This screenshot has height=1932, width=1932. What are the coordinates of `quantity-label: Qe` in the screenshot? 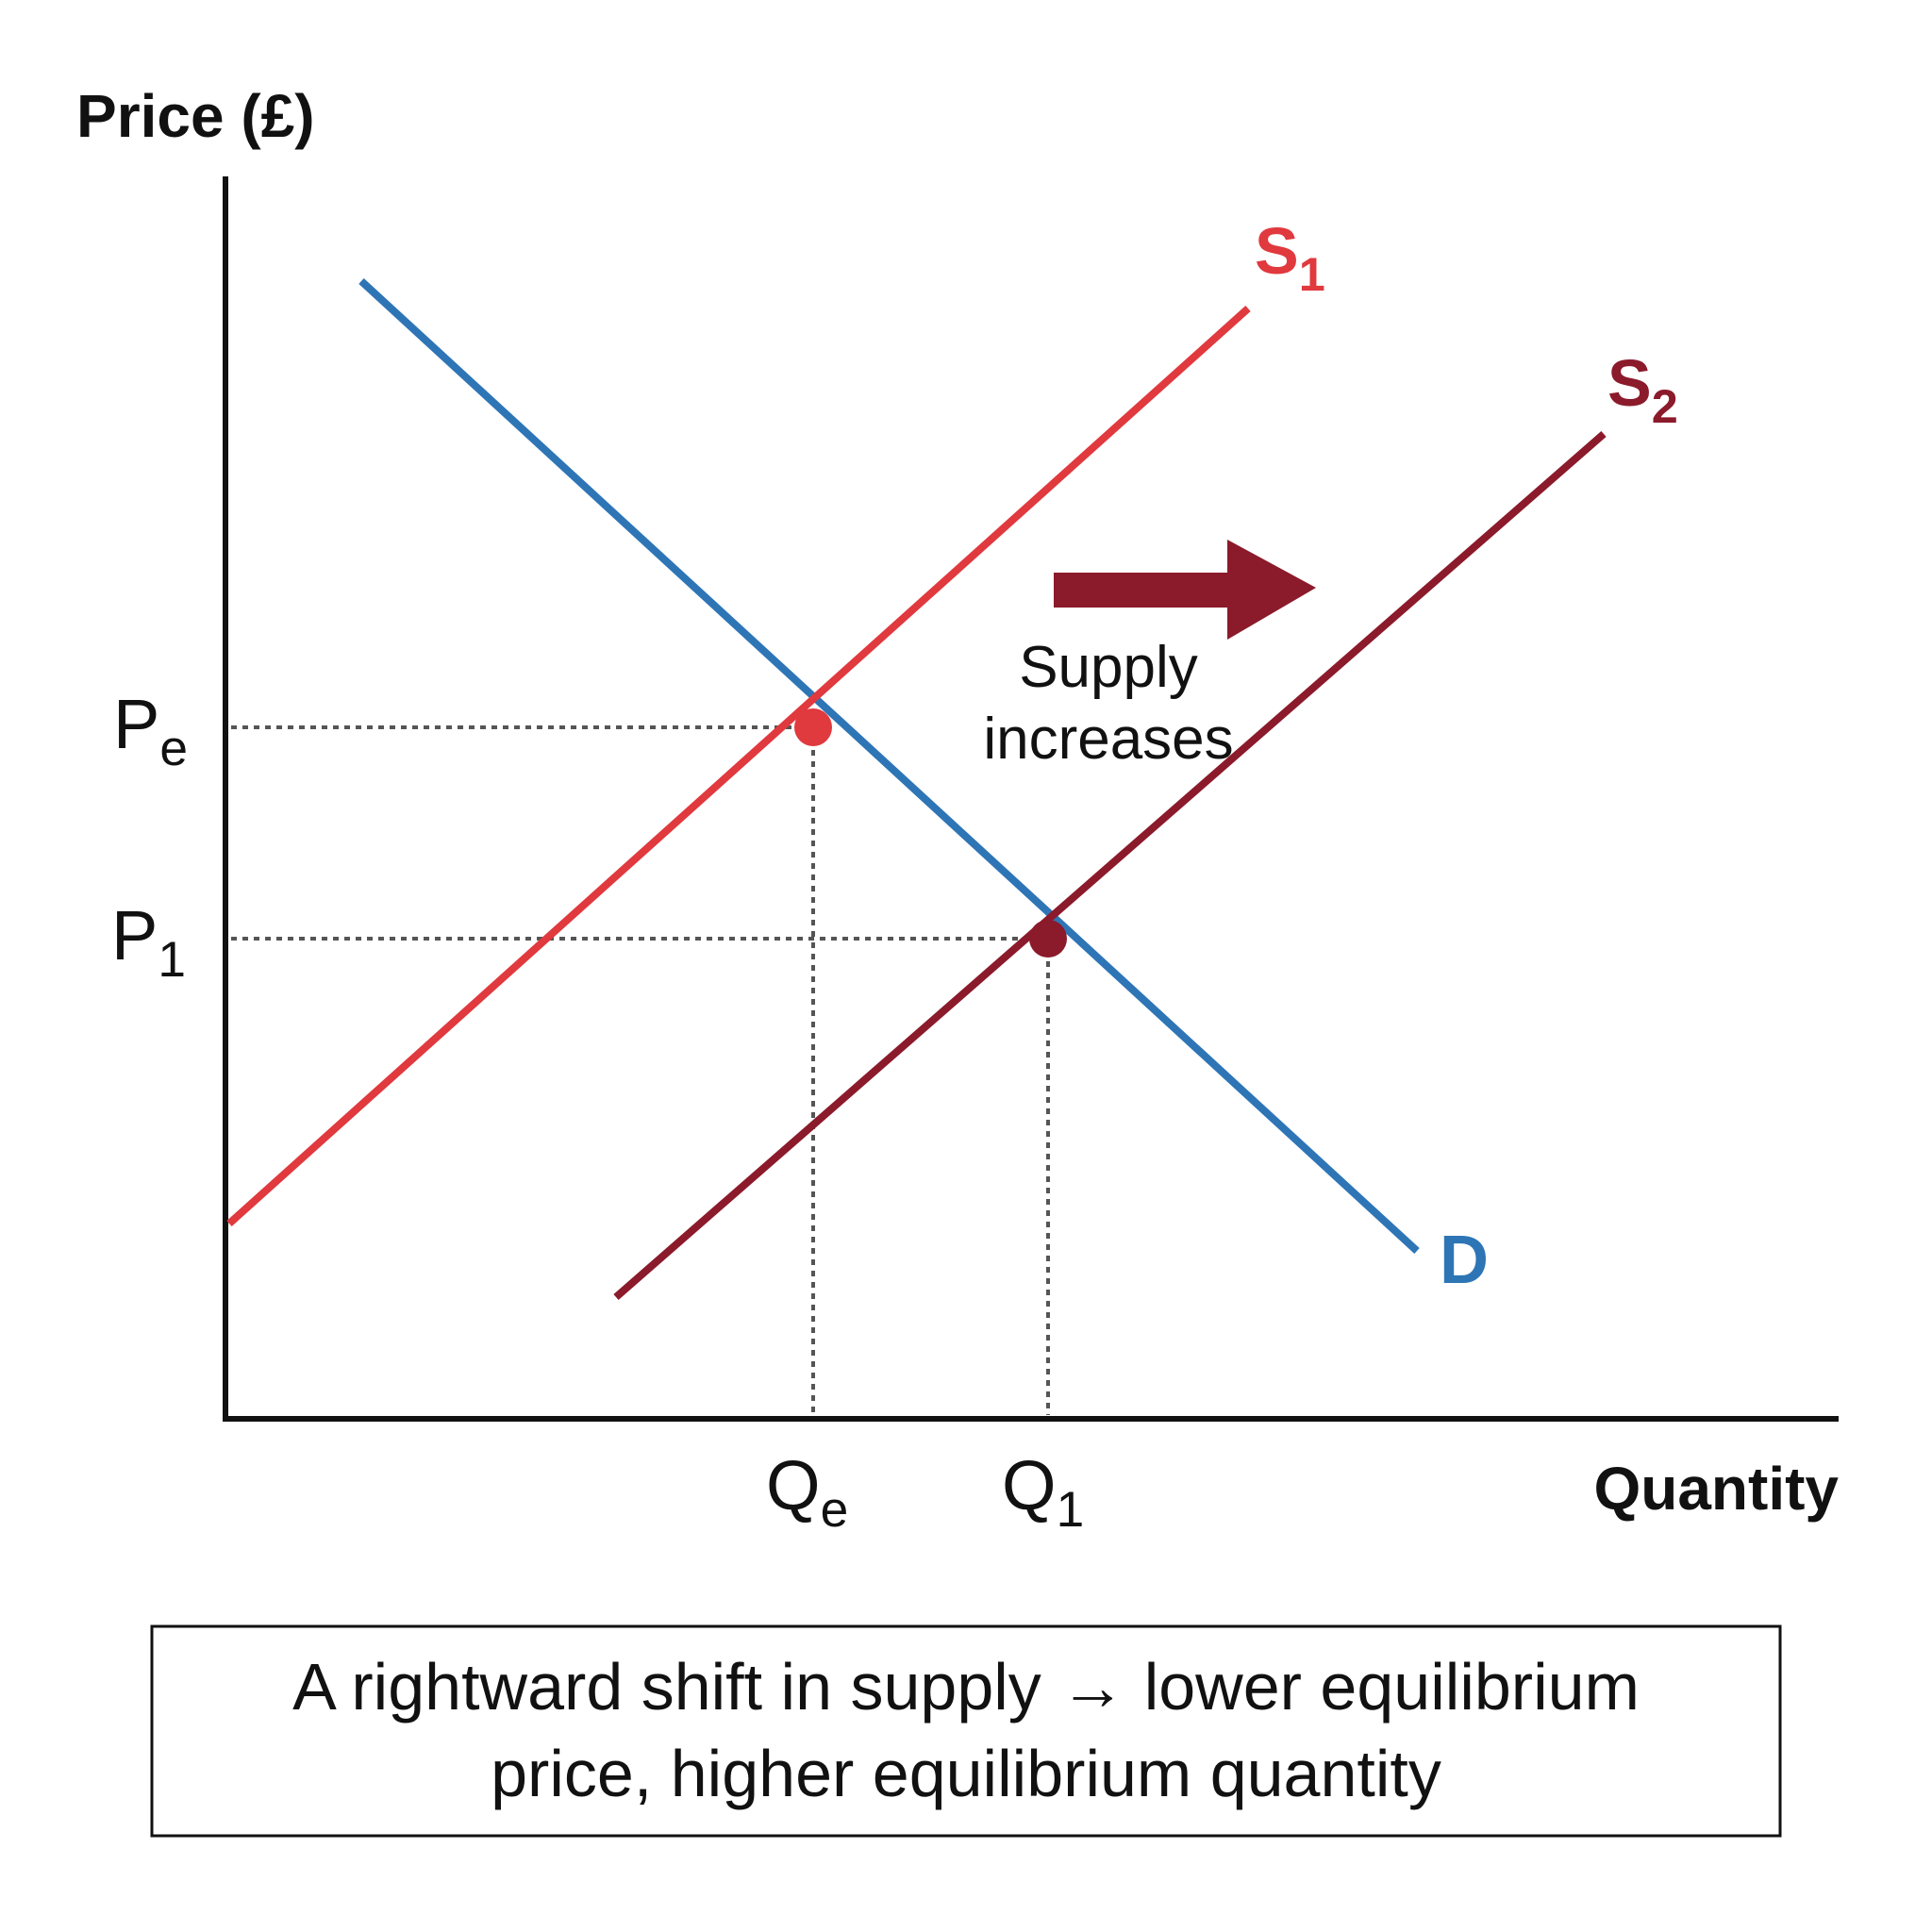 It's located at (807, 1492).